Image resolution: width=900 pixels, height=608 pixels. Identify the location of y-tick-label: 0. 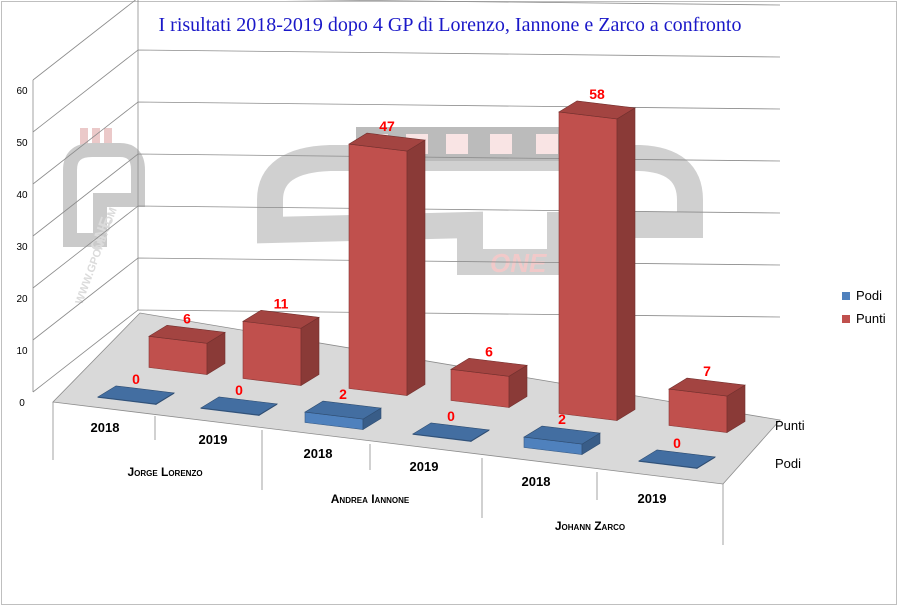
(22, 403).